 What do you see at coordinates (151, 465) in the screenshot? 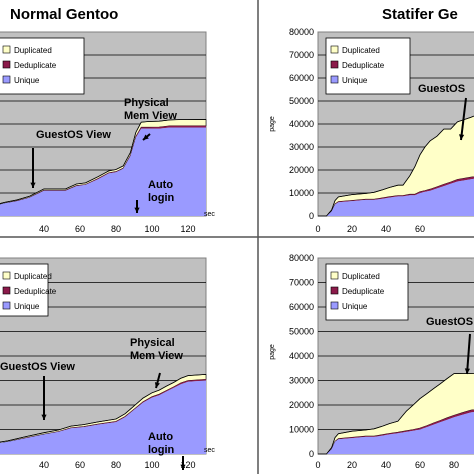
I see `x-tick-label: 100` at bounding box center [151, 465].